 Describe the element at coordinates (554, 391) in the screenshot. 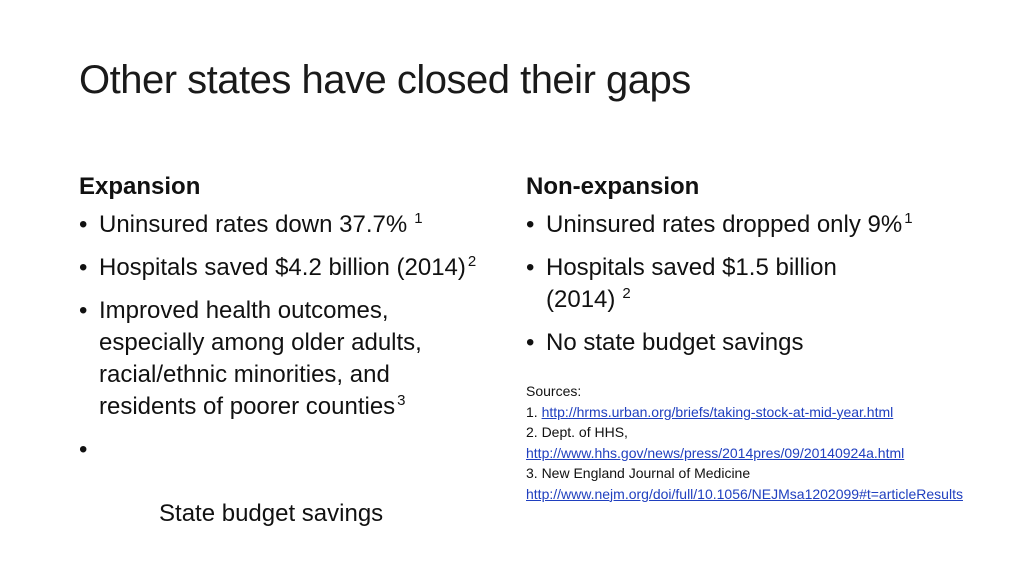

I see `sources-label: Sources:` at that location.